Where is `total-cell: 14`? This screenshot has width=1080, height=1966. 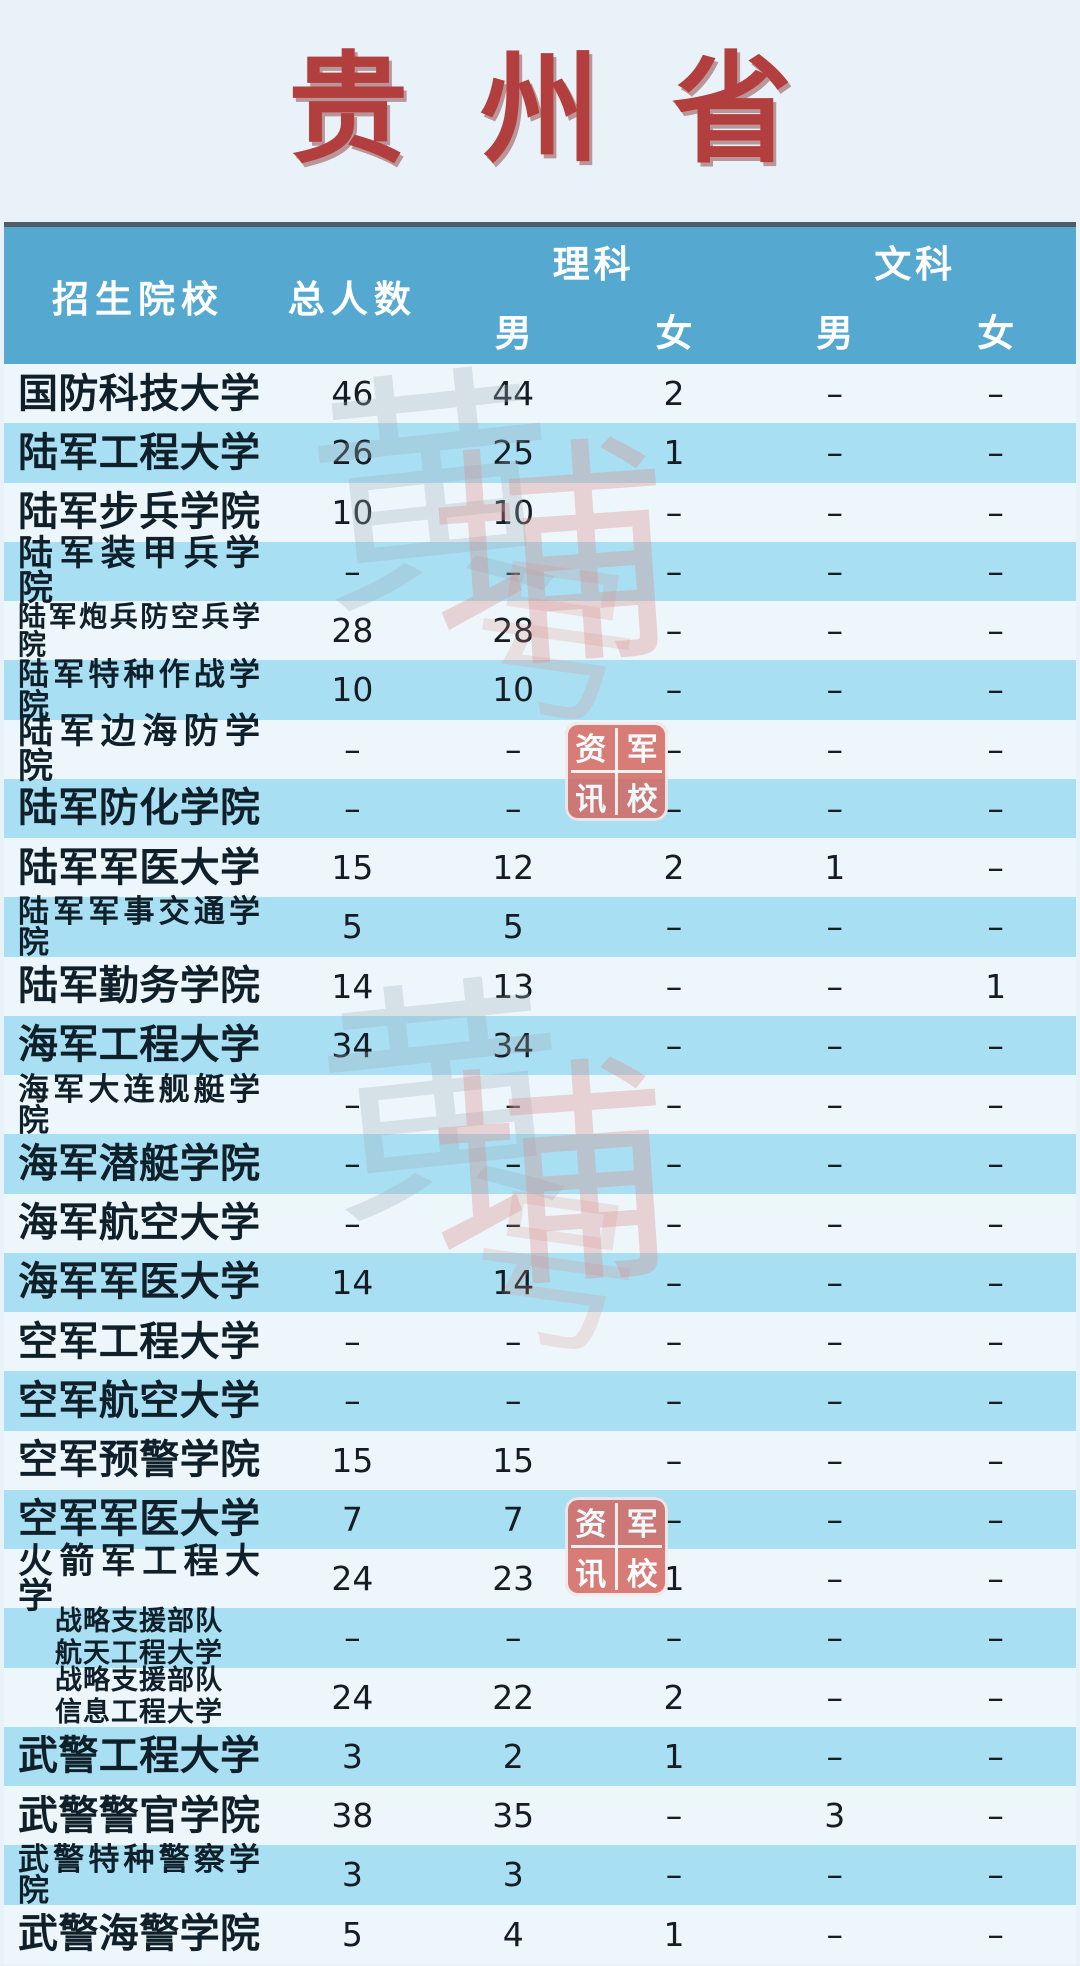 total-cell: 14 is located at coordinates (352, 986).